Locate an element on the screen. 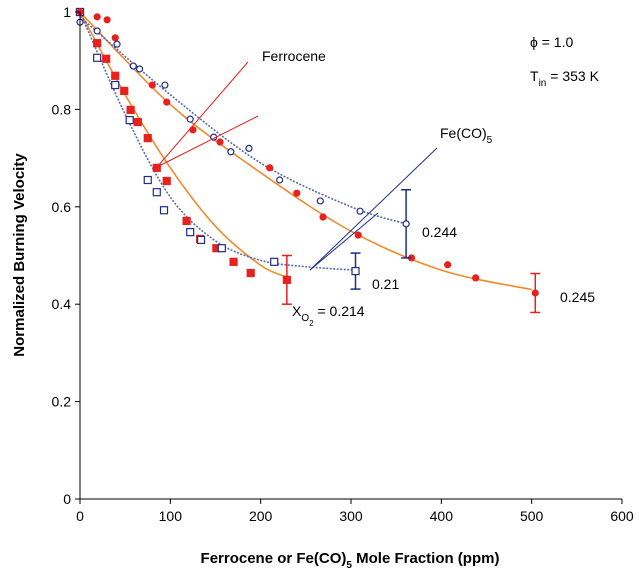  y-tick-label: 0.2 is located at coordinates (62, 402).